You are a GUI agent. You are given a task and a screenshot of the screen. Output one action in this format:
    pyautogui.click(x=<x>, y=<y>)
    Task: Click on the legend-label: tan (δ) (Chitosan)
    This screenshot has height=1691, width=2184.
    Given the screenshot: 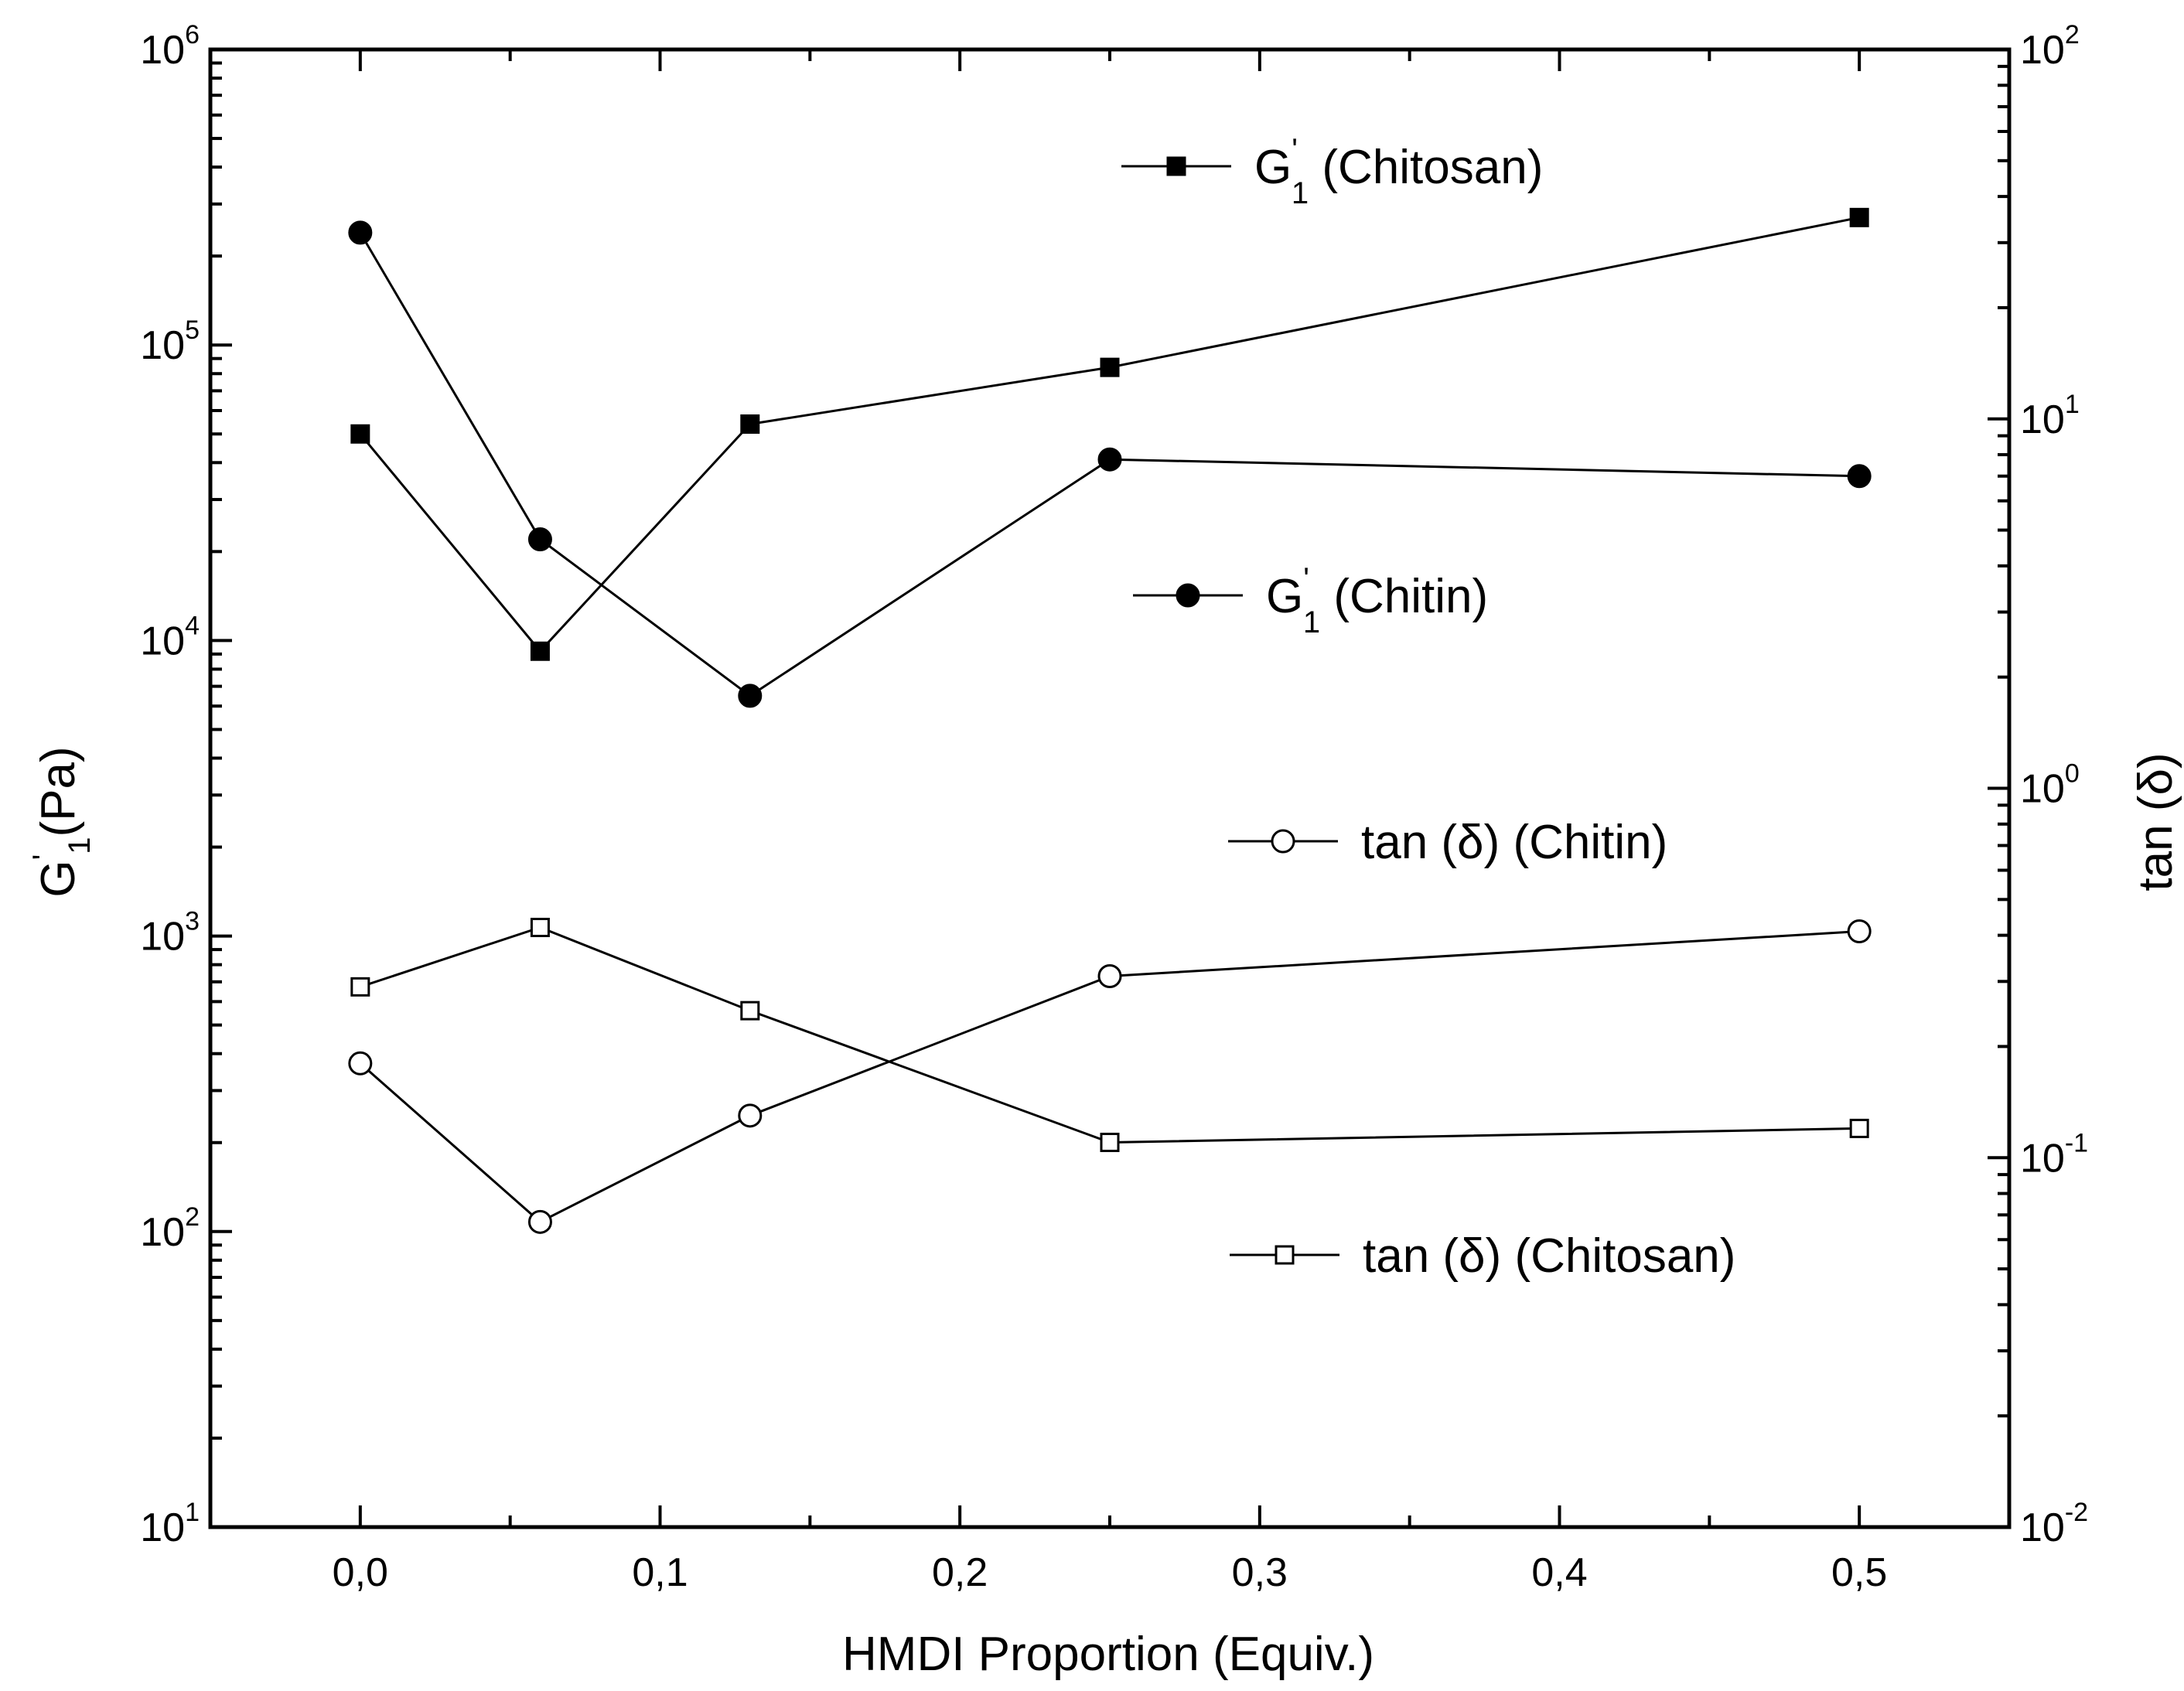 What is the action you would take?
    pyautogui.click(x=1549, y=1256)
    